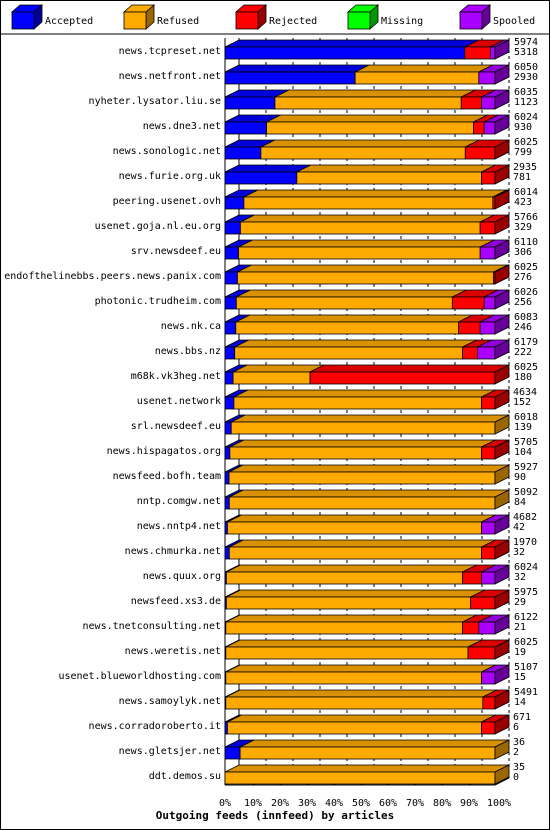 This screenshot has height=830, width=550. Describe the element at coordinates (112, 276) in the screenshot. I see `row-label: endofthelinebbs.peers.news.panix.com` at that location.